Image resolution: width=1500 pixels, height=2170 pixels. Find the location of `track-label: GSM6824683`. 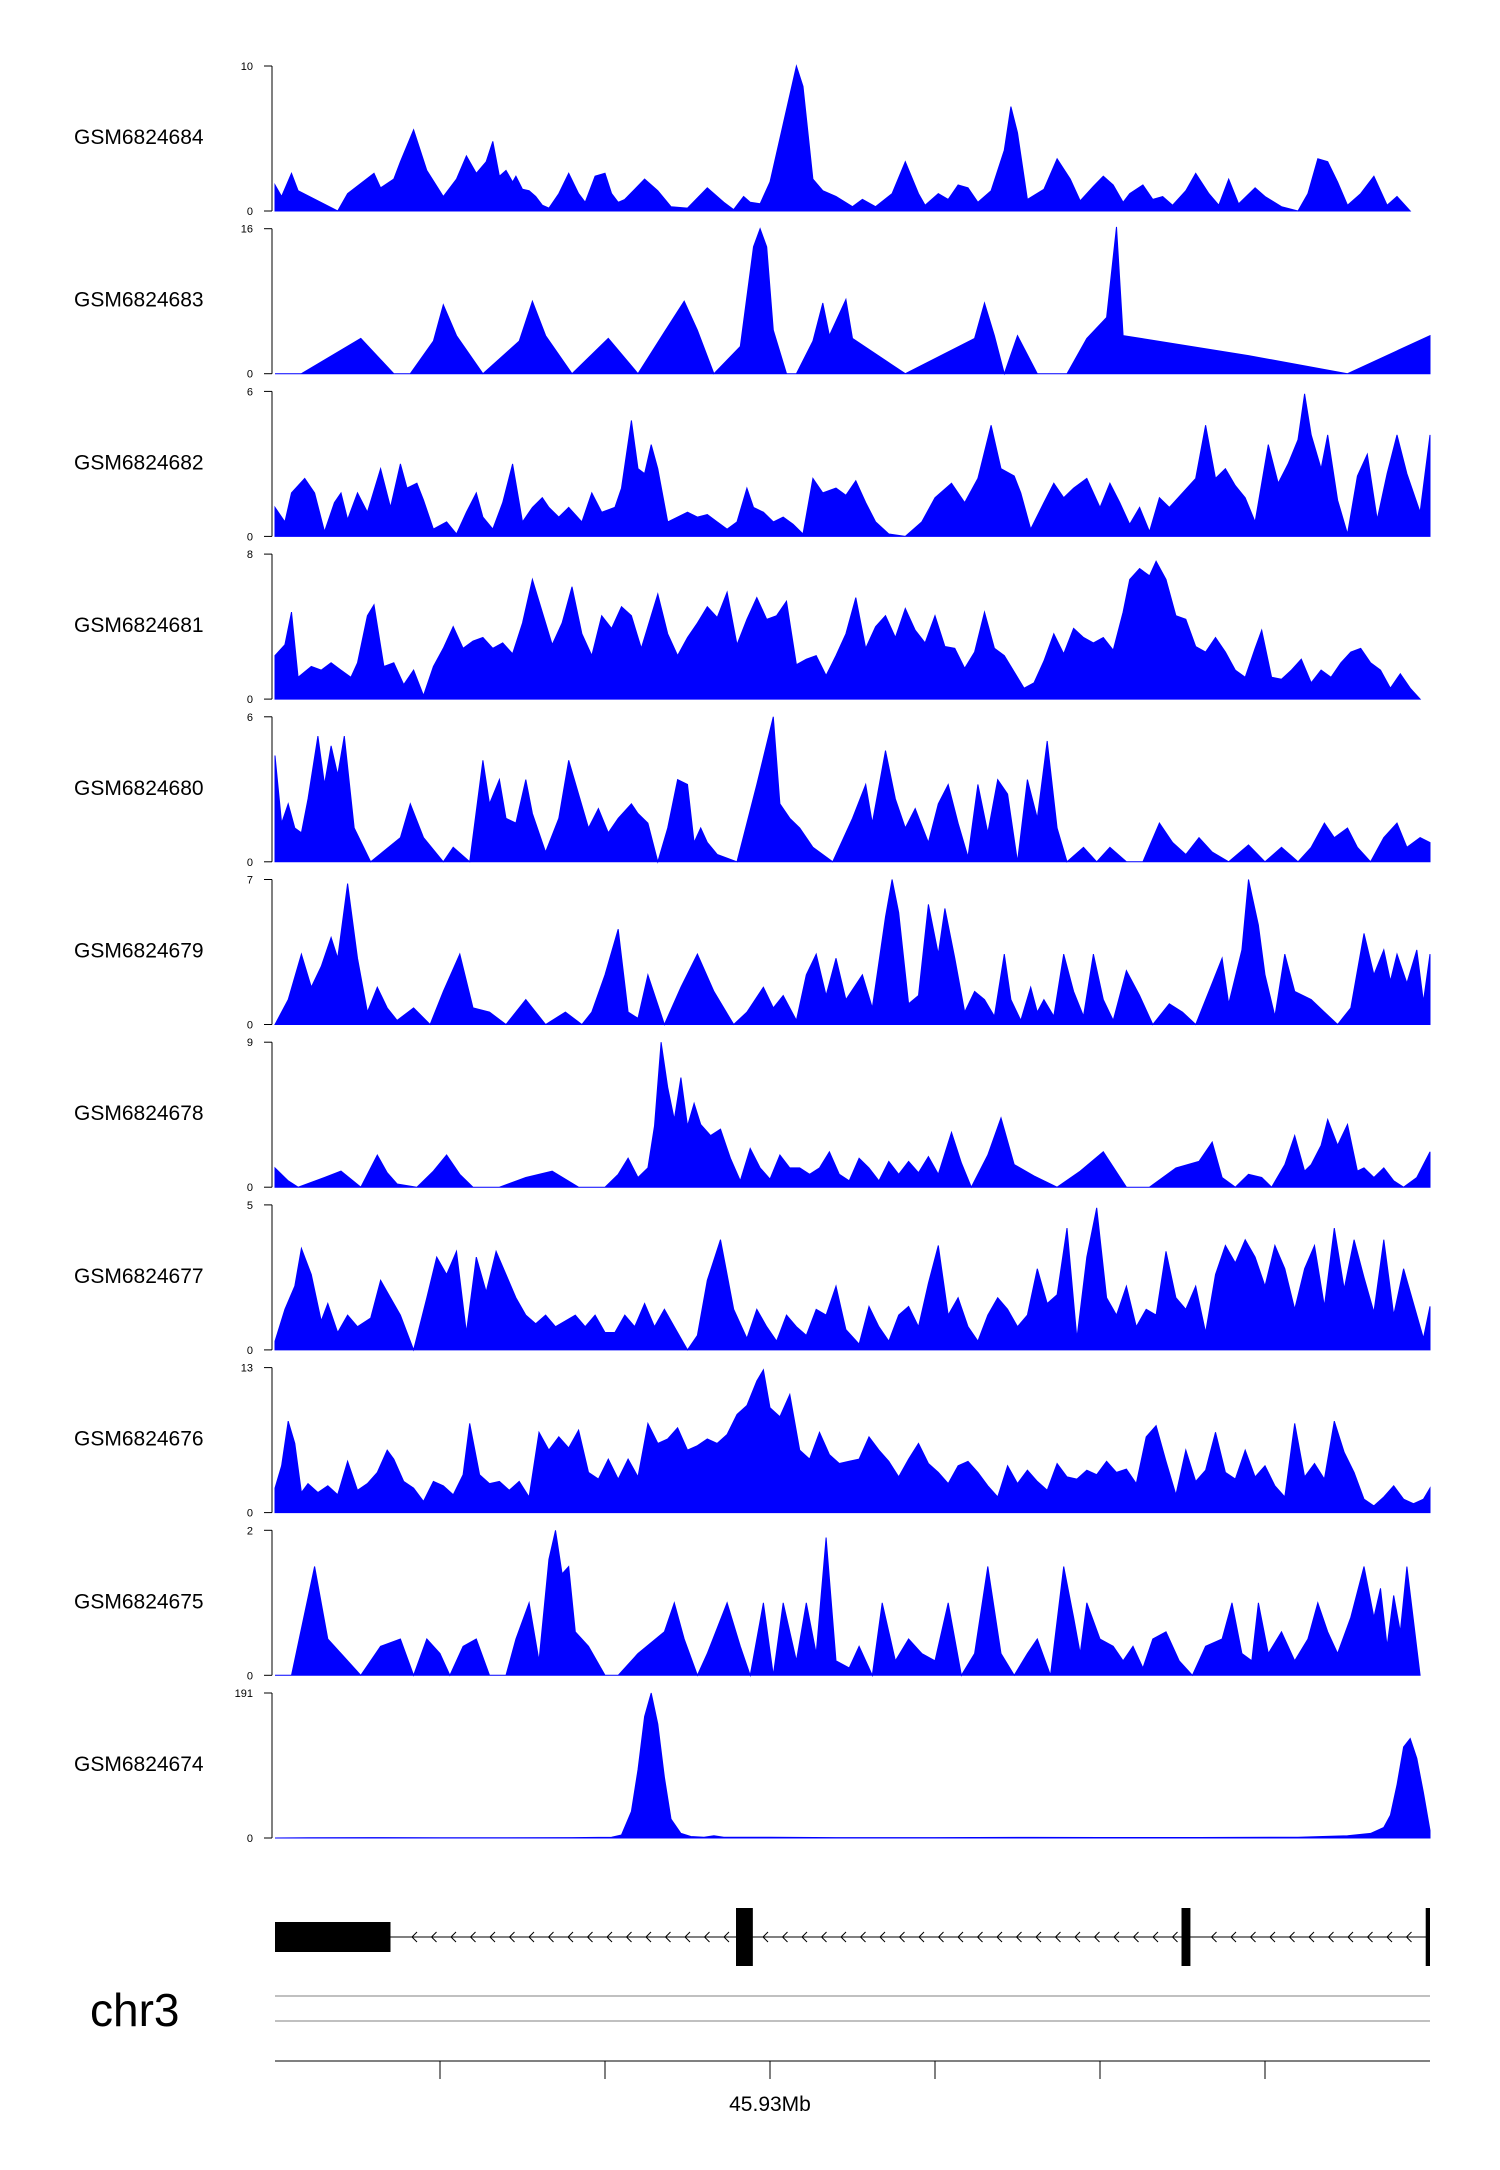

track-label: GSM6824683 is located at coordinates (139, 300).